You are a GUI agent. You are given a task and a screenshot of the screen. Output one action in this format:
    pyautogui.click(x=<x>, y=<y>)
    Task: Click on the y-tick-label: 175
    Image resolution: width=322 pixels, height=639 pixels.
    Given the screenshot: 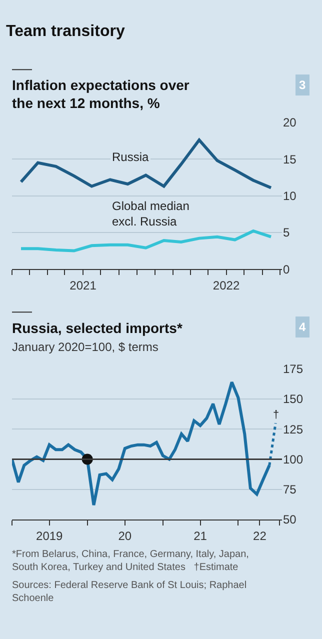 What is the action you would take?
    pyautogui.click(x=293, y=369)
    